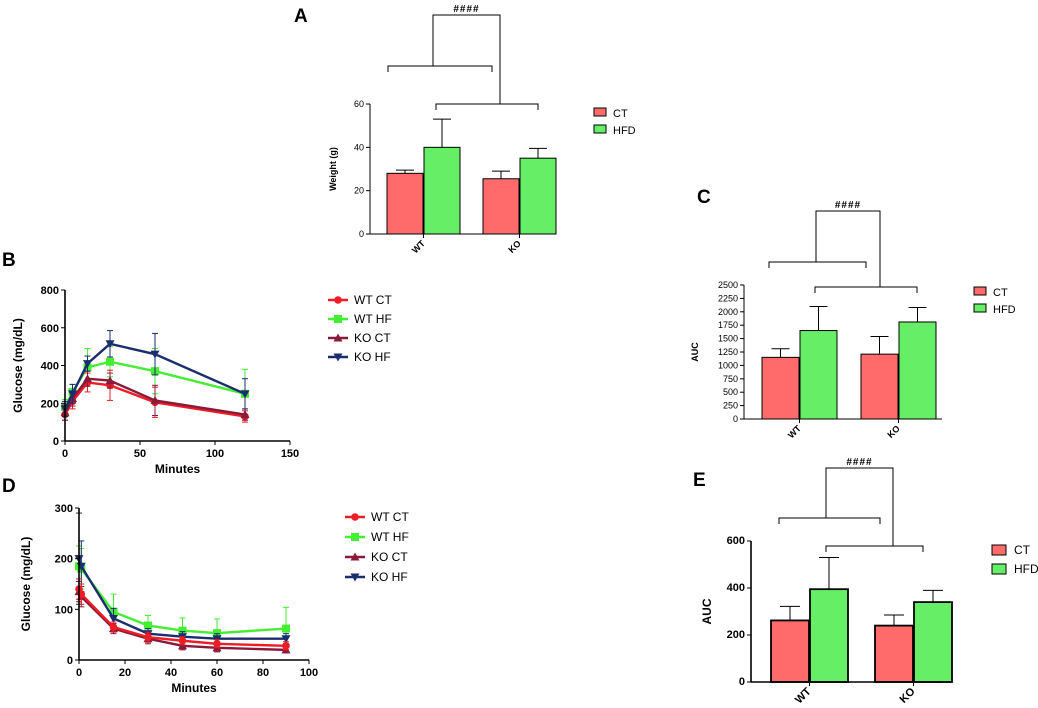  I want to click on bar-ko-hfd, so click(933, 642).